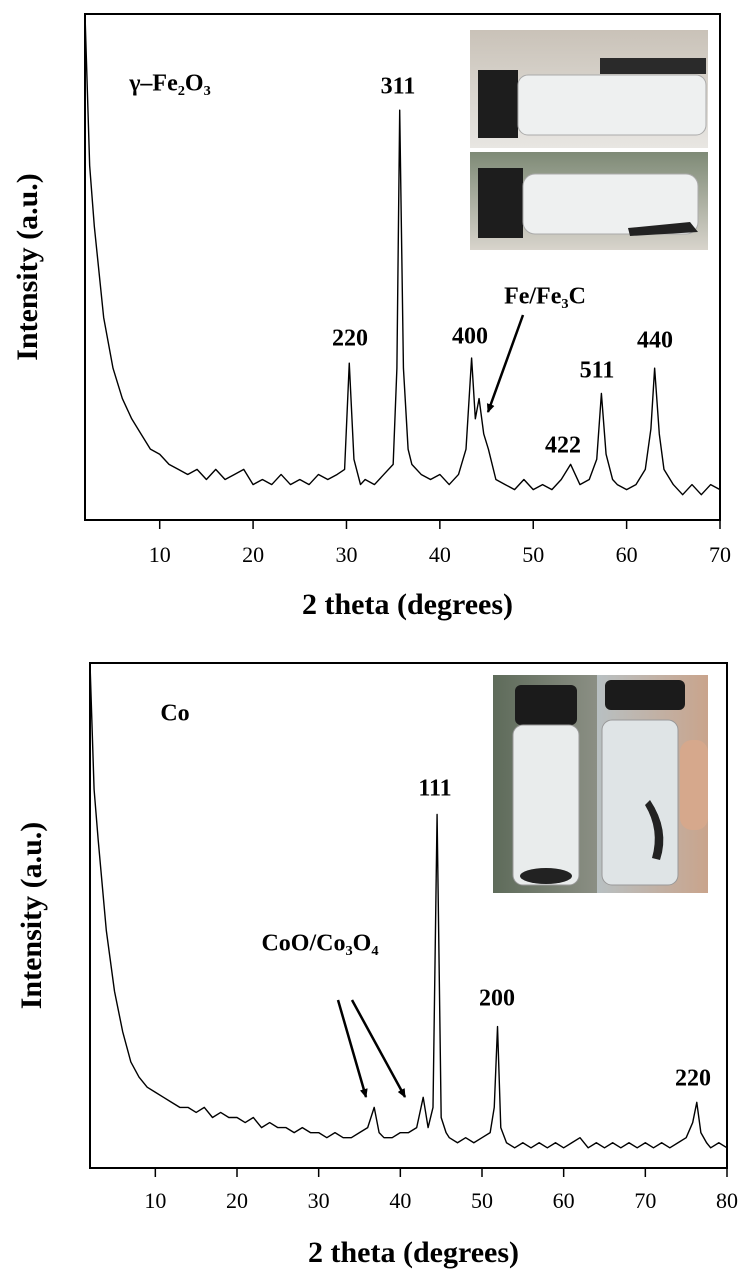 The height and width of the screenshot is (1280, 739). Describe the element at coordinates (169, 84) in the screenshot. I see `peak-label: γ–Fe₂O₃` at that location.